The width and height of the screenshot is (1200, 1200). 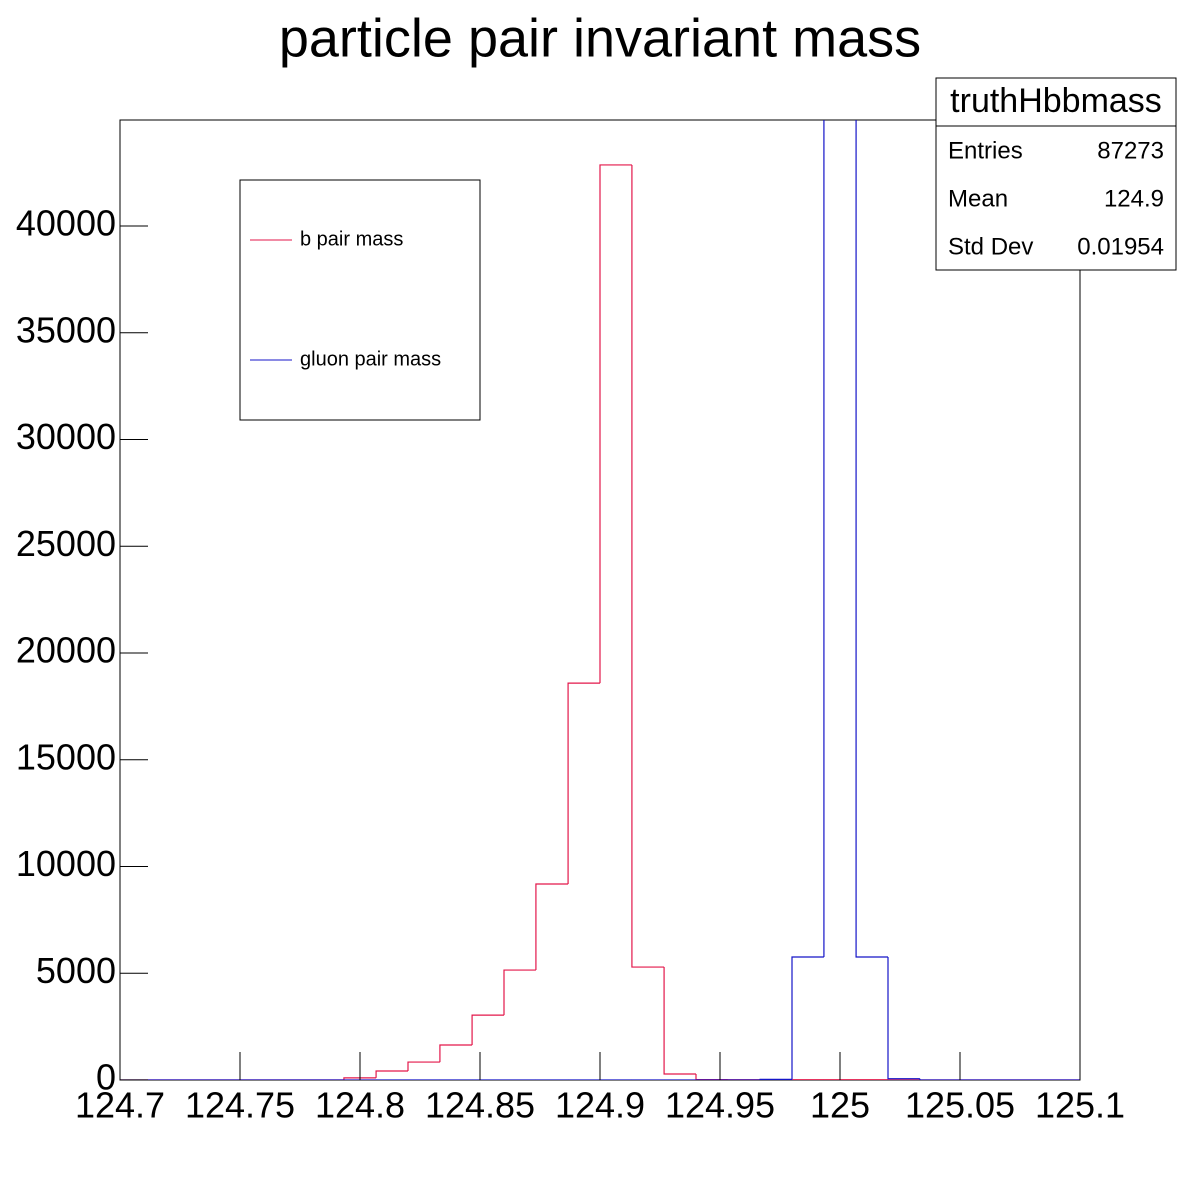 What do you see at coordinates (480, 1105) in the screenshot?
I see `x-tick-label: 124.85` at bounding box center [480, 1105].